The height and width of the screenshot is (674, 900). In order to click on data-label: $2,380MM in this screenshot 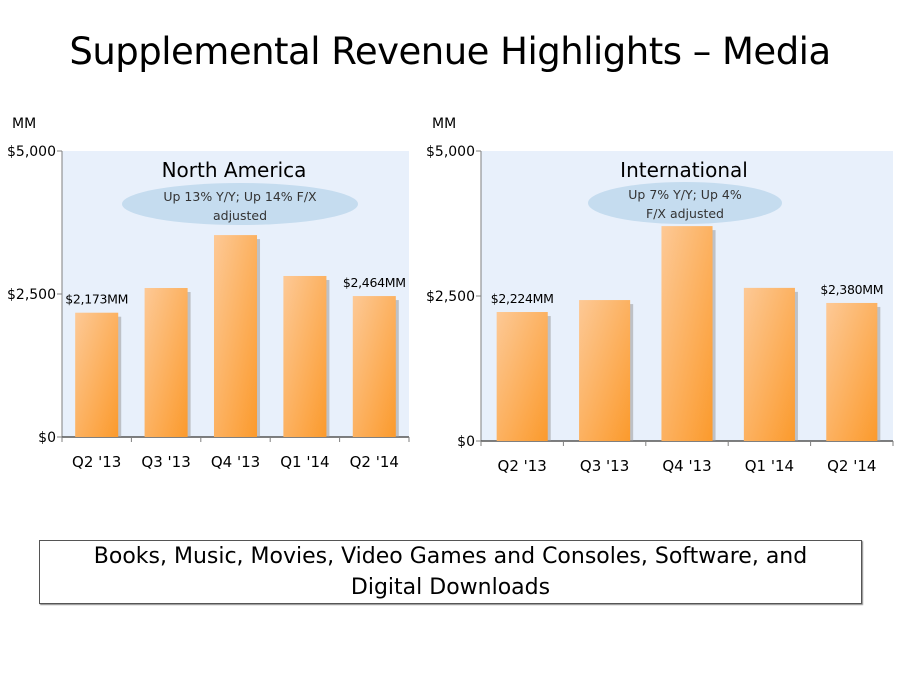, I will do `click(851, 289)`.